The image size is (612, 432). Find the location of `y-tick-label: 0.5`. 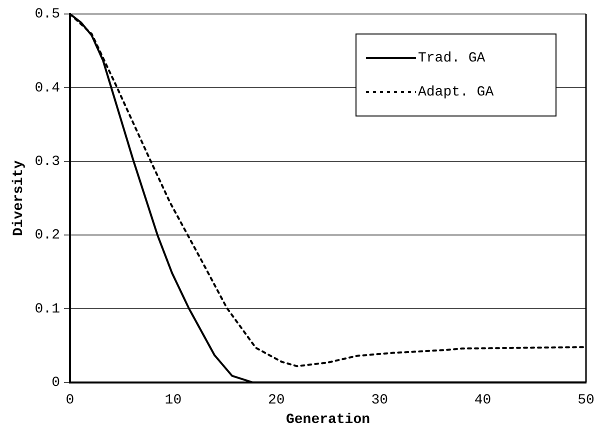

y-tick-label: 0.5 is located at coordinates (47, 14).